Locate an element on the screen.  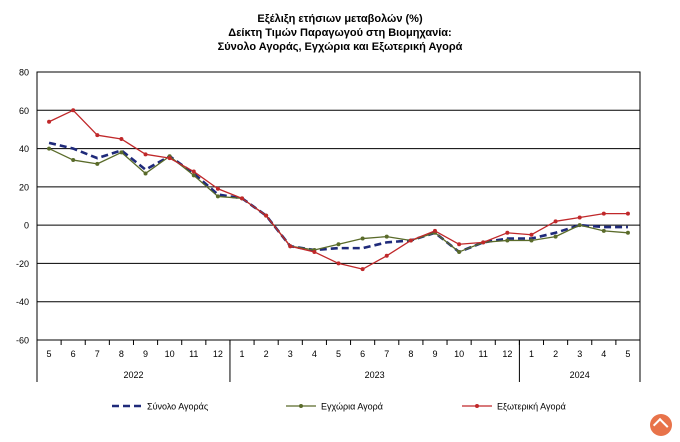
legend-label: Εγχώρια Αγορά is located at coordinates (352, 407).